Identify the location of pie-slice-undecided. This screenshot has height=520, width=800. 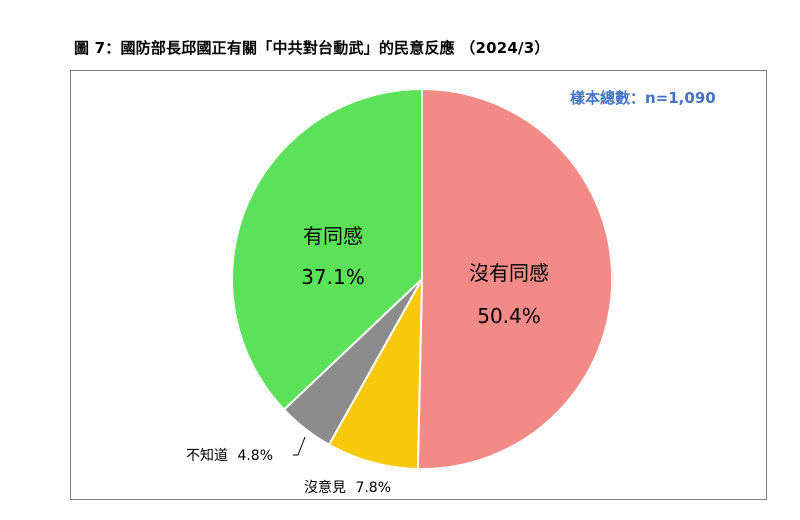
(375, 374).